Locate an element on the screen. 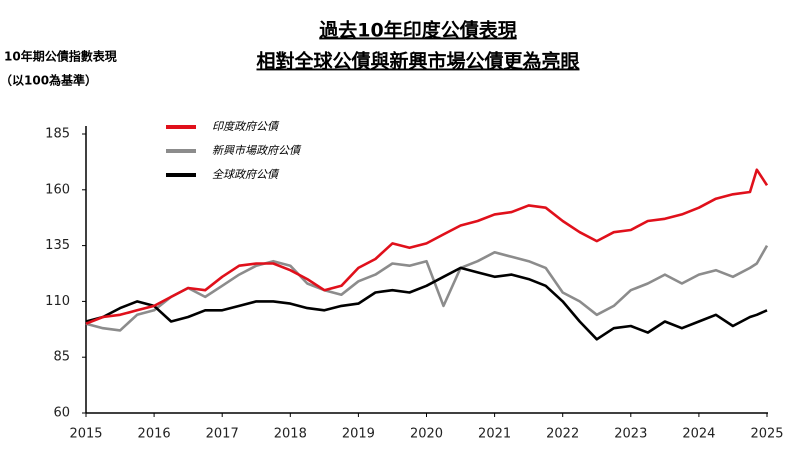 This screenshot has width=804, height=452. legend-label: 印度政府公債 is located at coordinates (246, 126).